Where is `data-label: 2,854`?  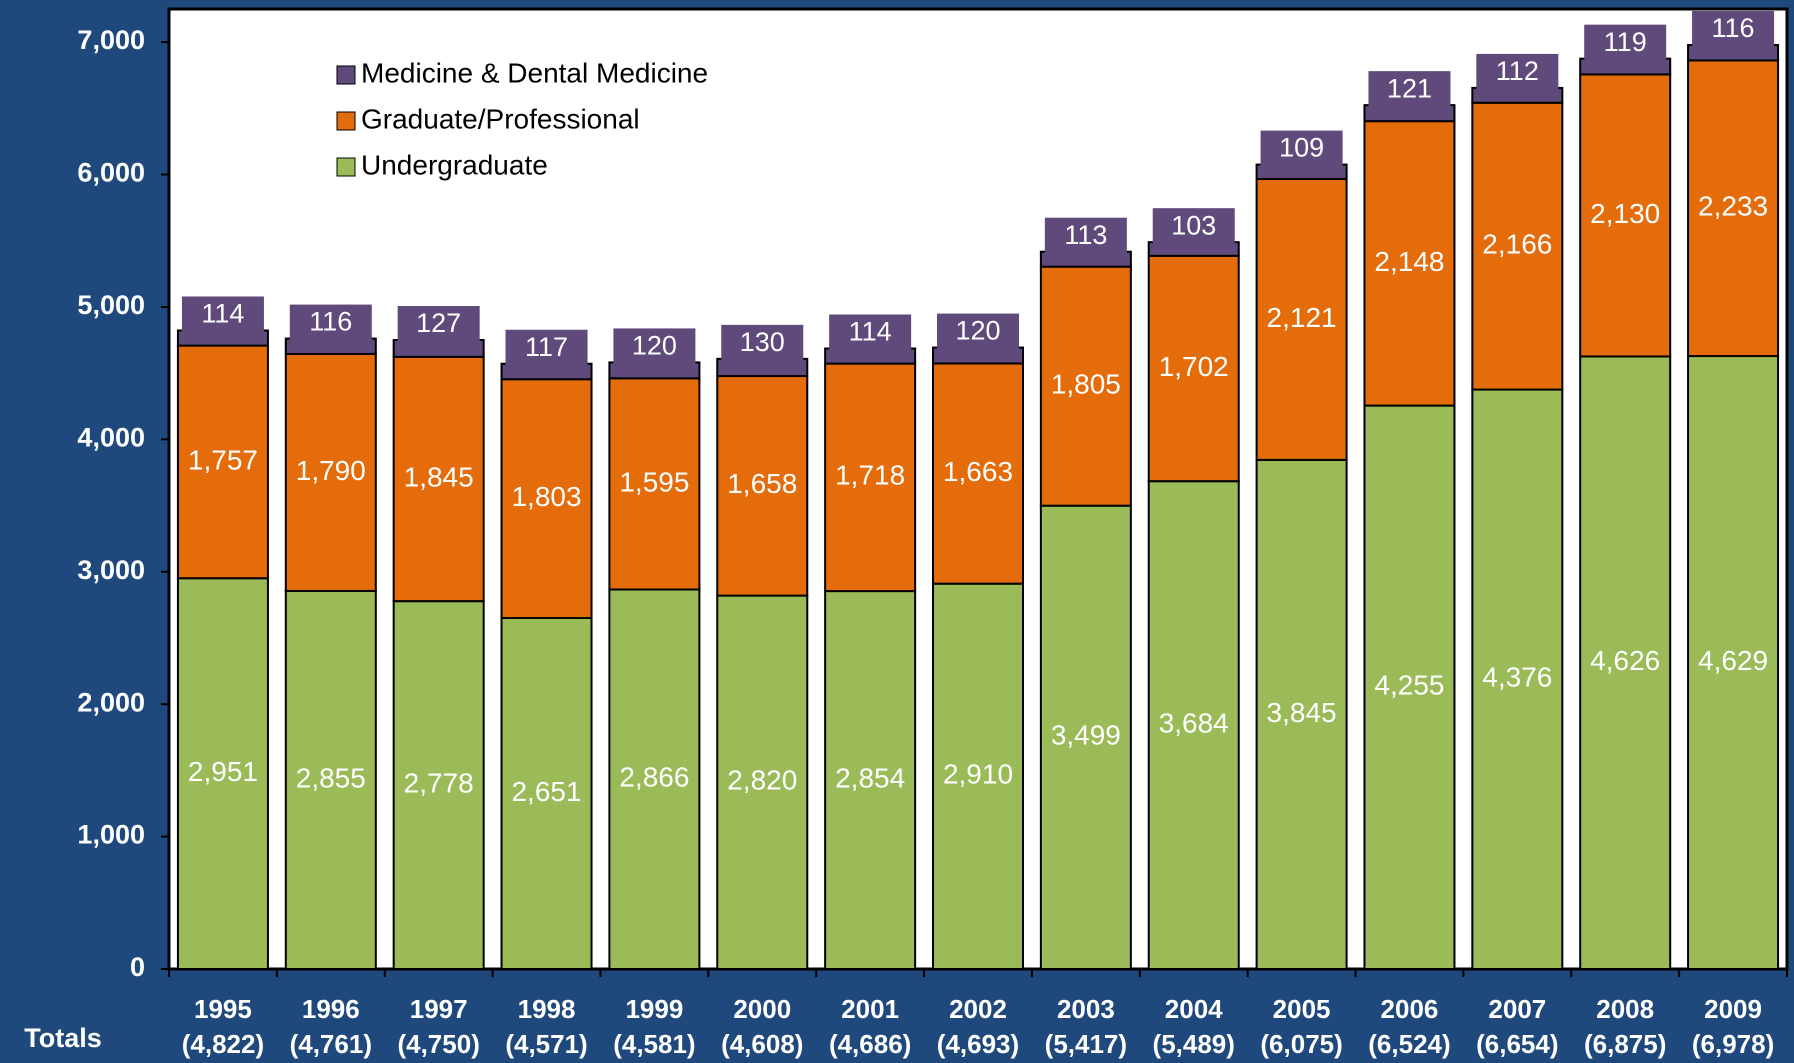 data-label: 2,854 is located at coordinates (870, 777).